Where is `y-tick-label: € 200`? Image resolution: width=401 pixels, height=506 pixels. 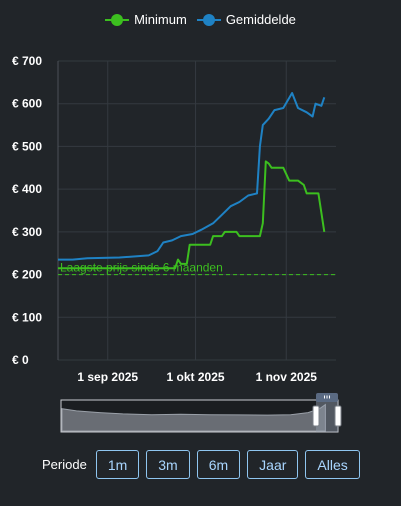 y-tick-label: € 200 is located at coordinates (27, 275).